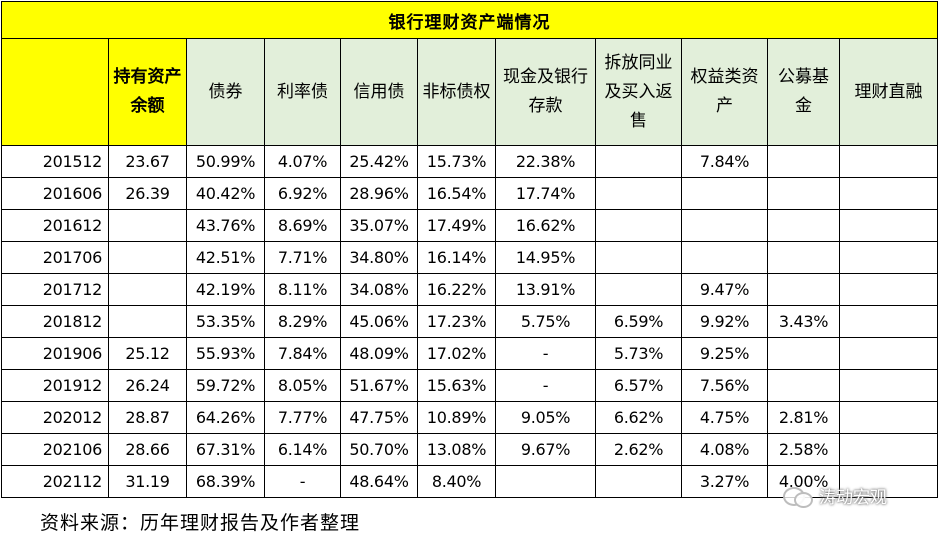 Image resolution: width=941 pixels, height=538 pixels. What do you see at coordinates (55, 257) in the screenshot?
I see `period-cell: 201706` at bounding box center [55, 257].